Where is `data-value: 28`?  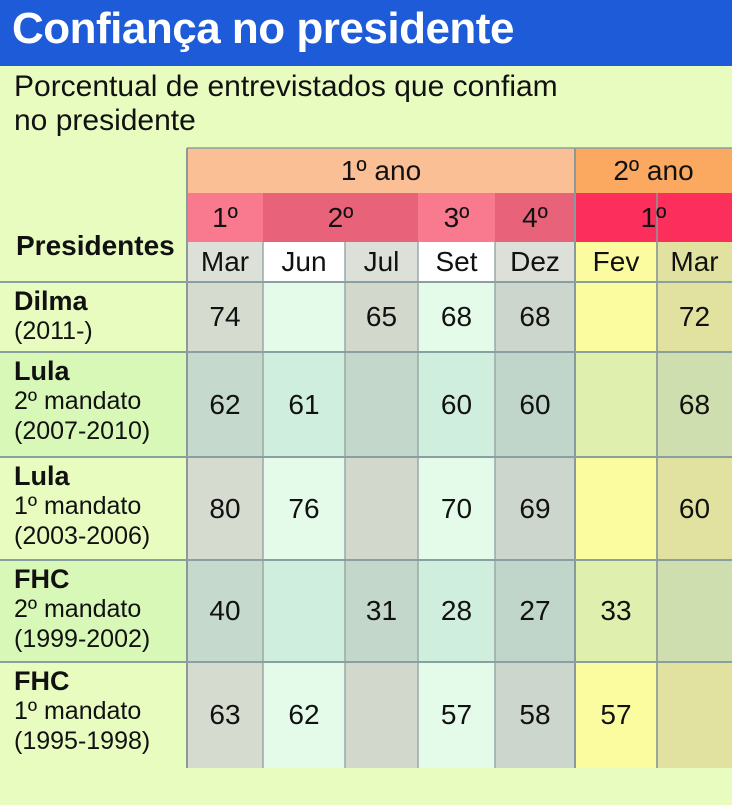
data-value: 28 is located at coordinates (456, 610).